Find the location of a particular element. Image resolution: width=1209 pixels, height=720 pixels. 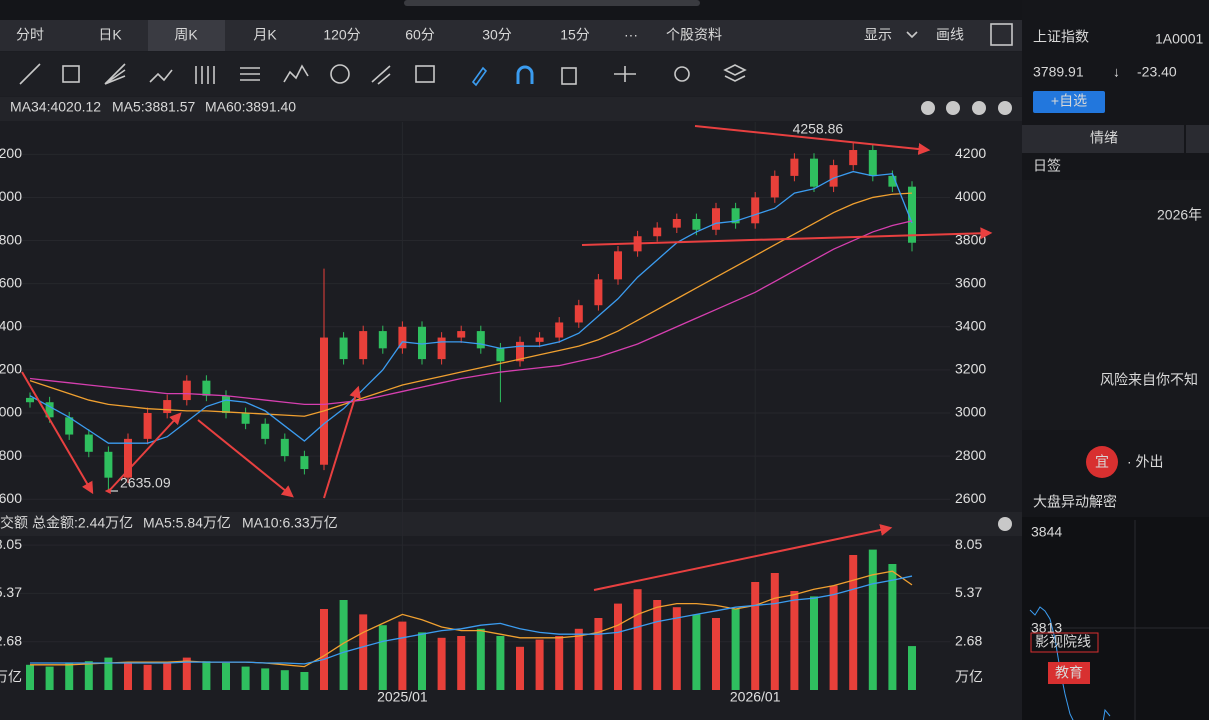

y-tick-label: 4000 is located at coordinates (970, 196).